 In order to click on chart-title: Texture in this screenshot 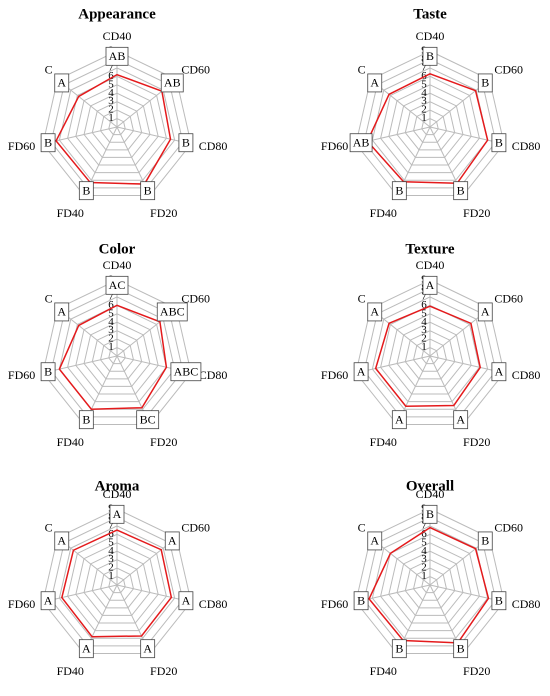, I will do `click(430, 249)`.